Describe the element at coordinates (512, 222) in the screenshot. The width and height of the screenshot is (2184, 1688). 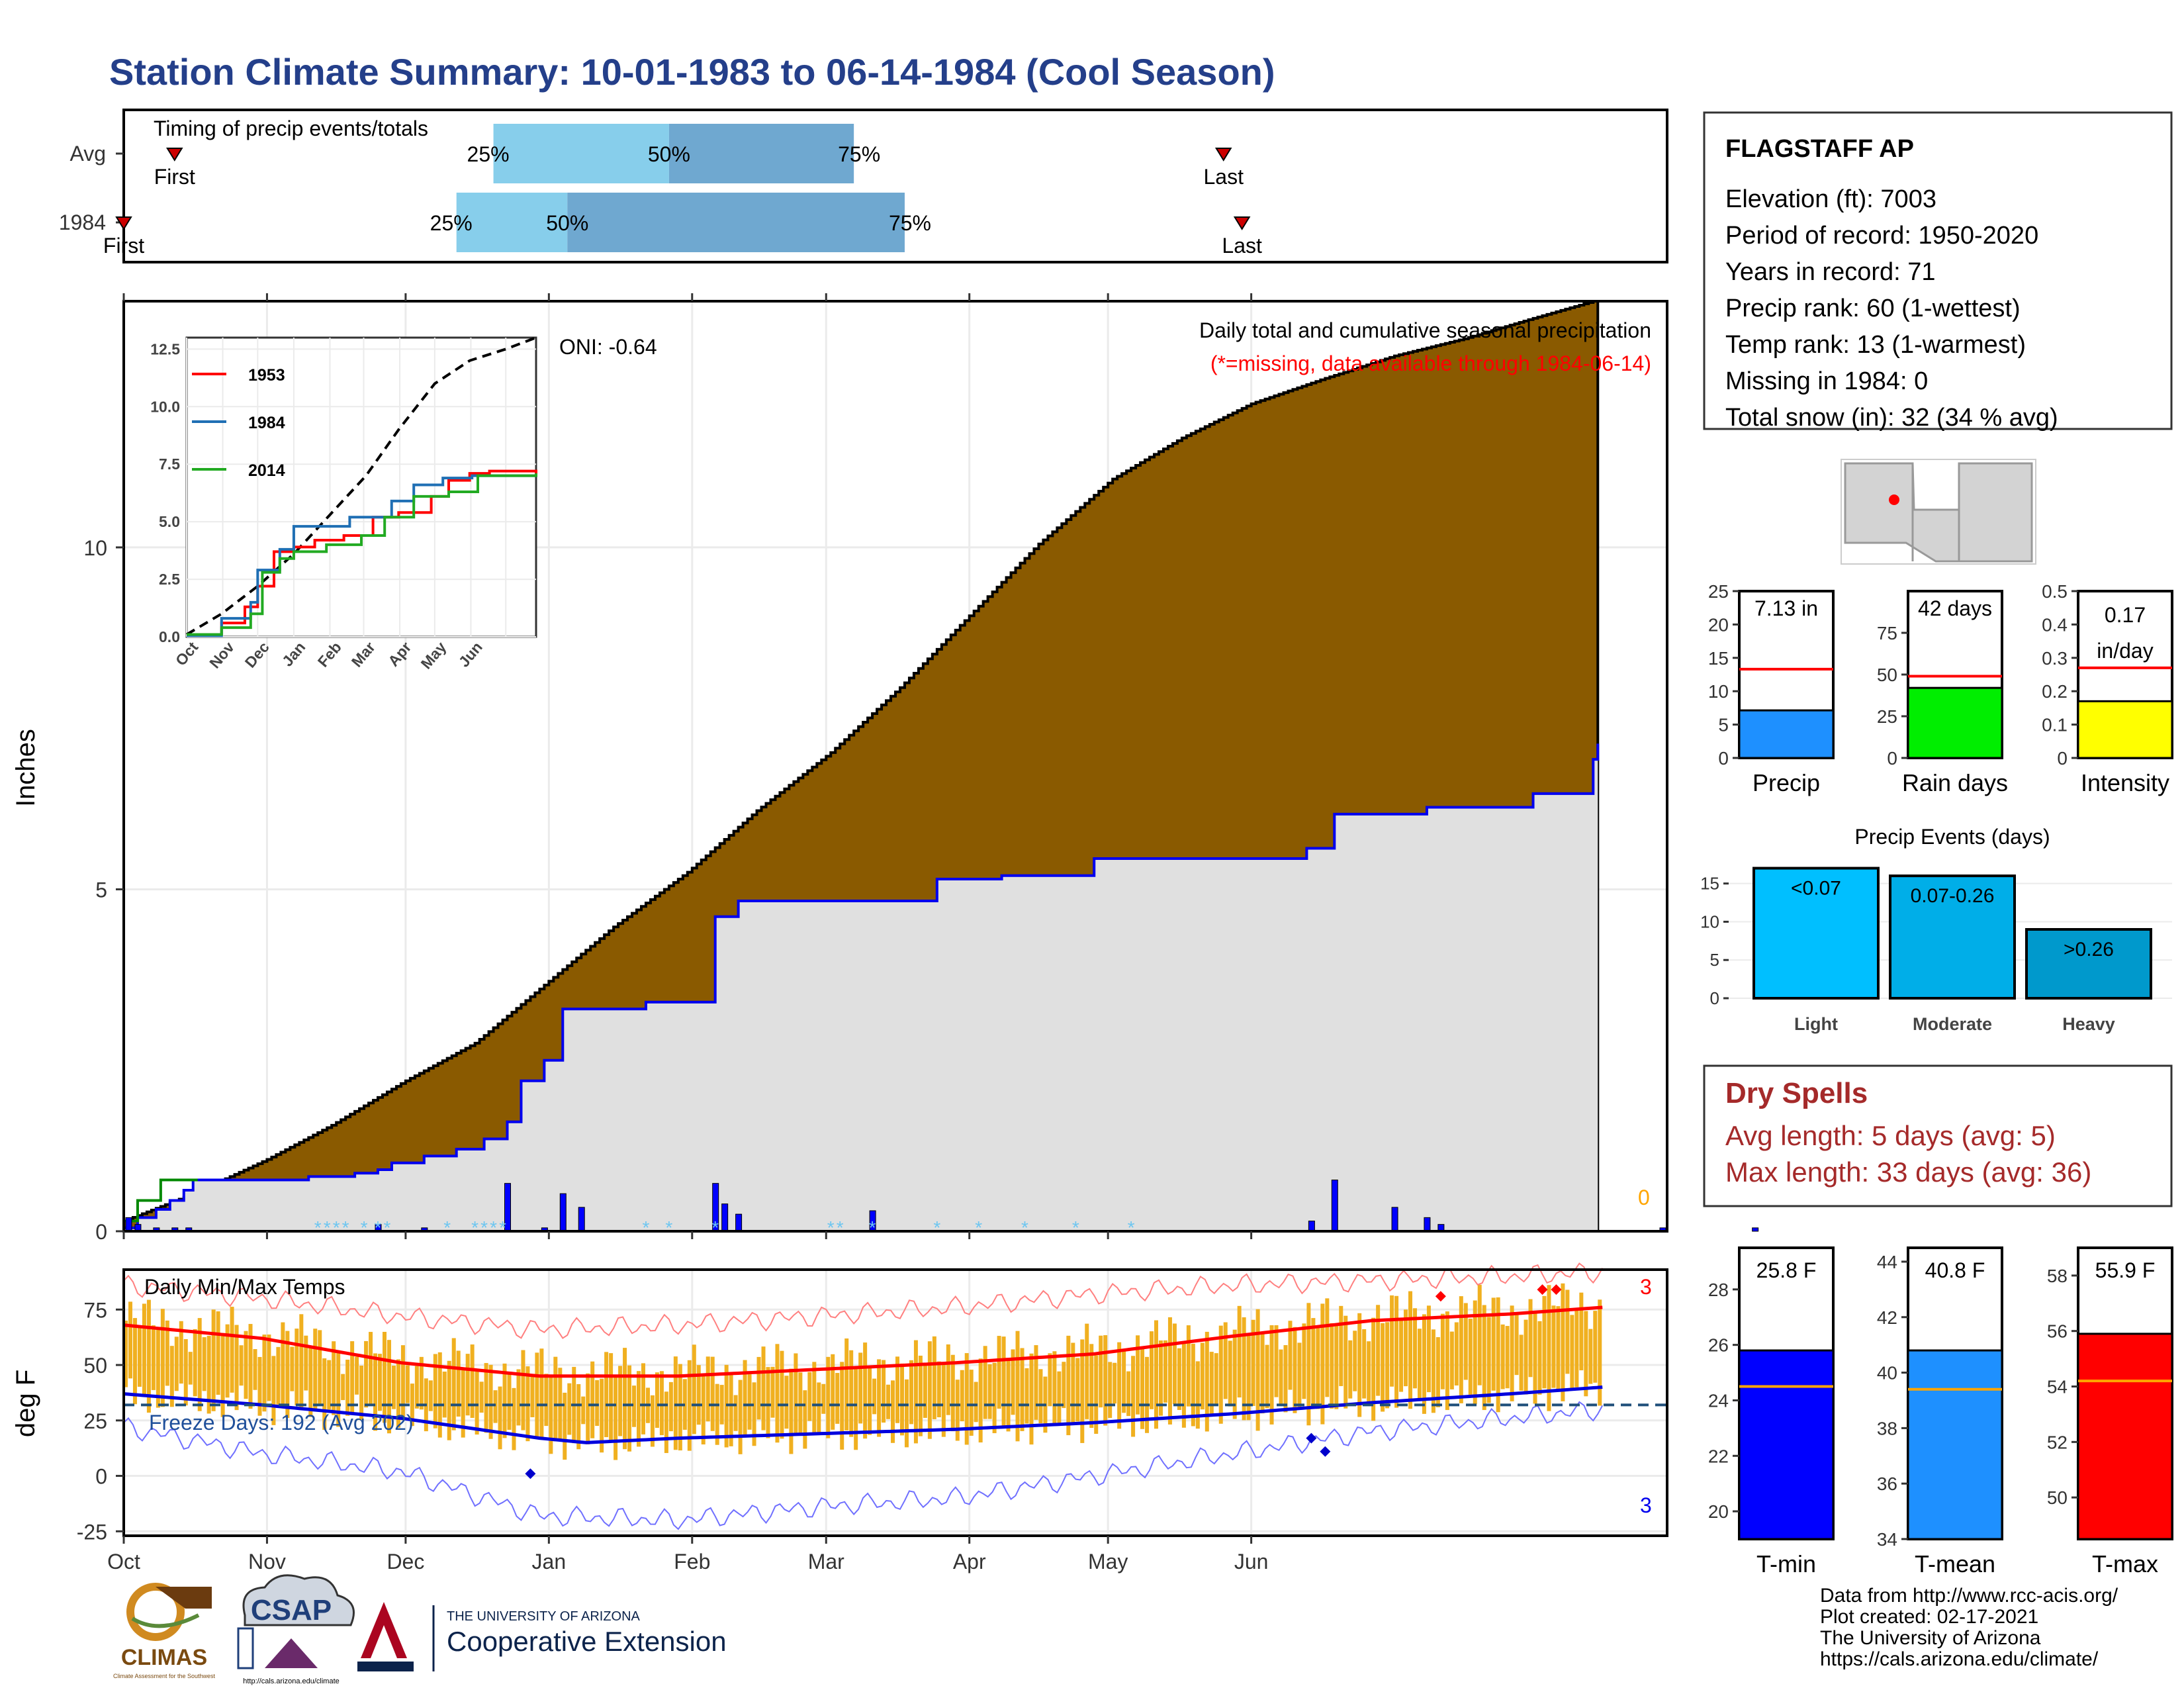
I see `timing-bar-q1` at that location.